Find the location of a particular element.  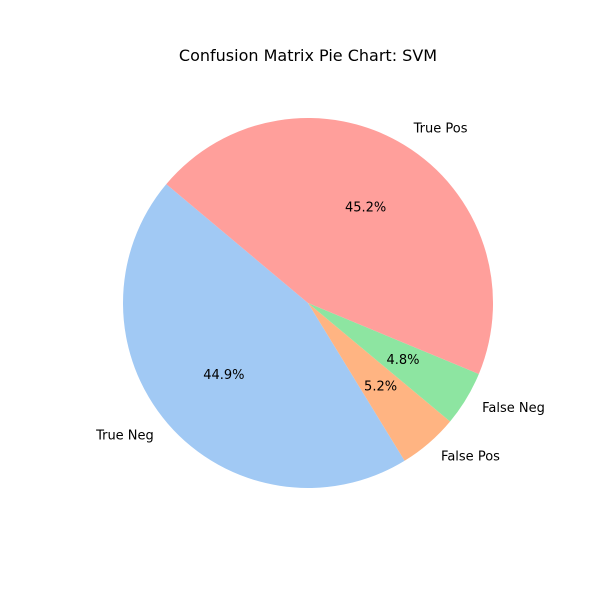

pie-category-label: False Neg is located at coordinates (513, 408).